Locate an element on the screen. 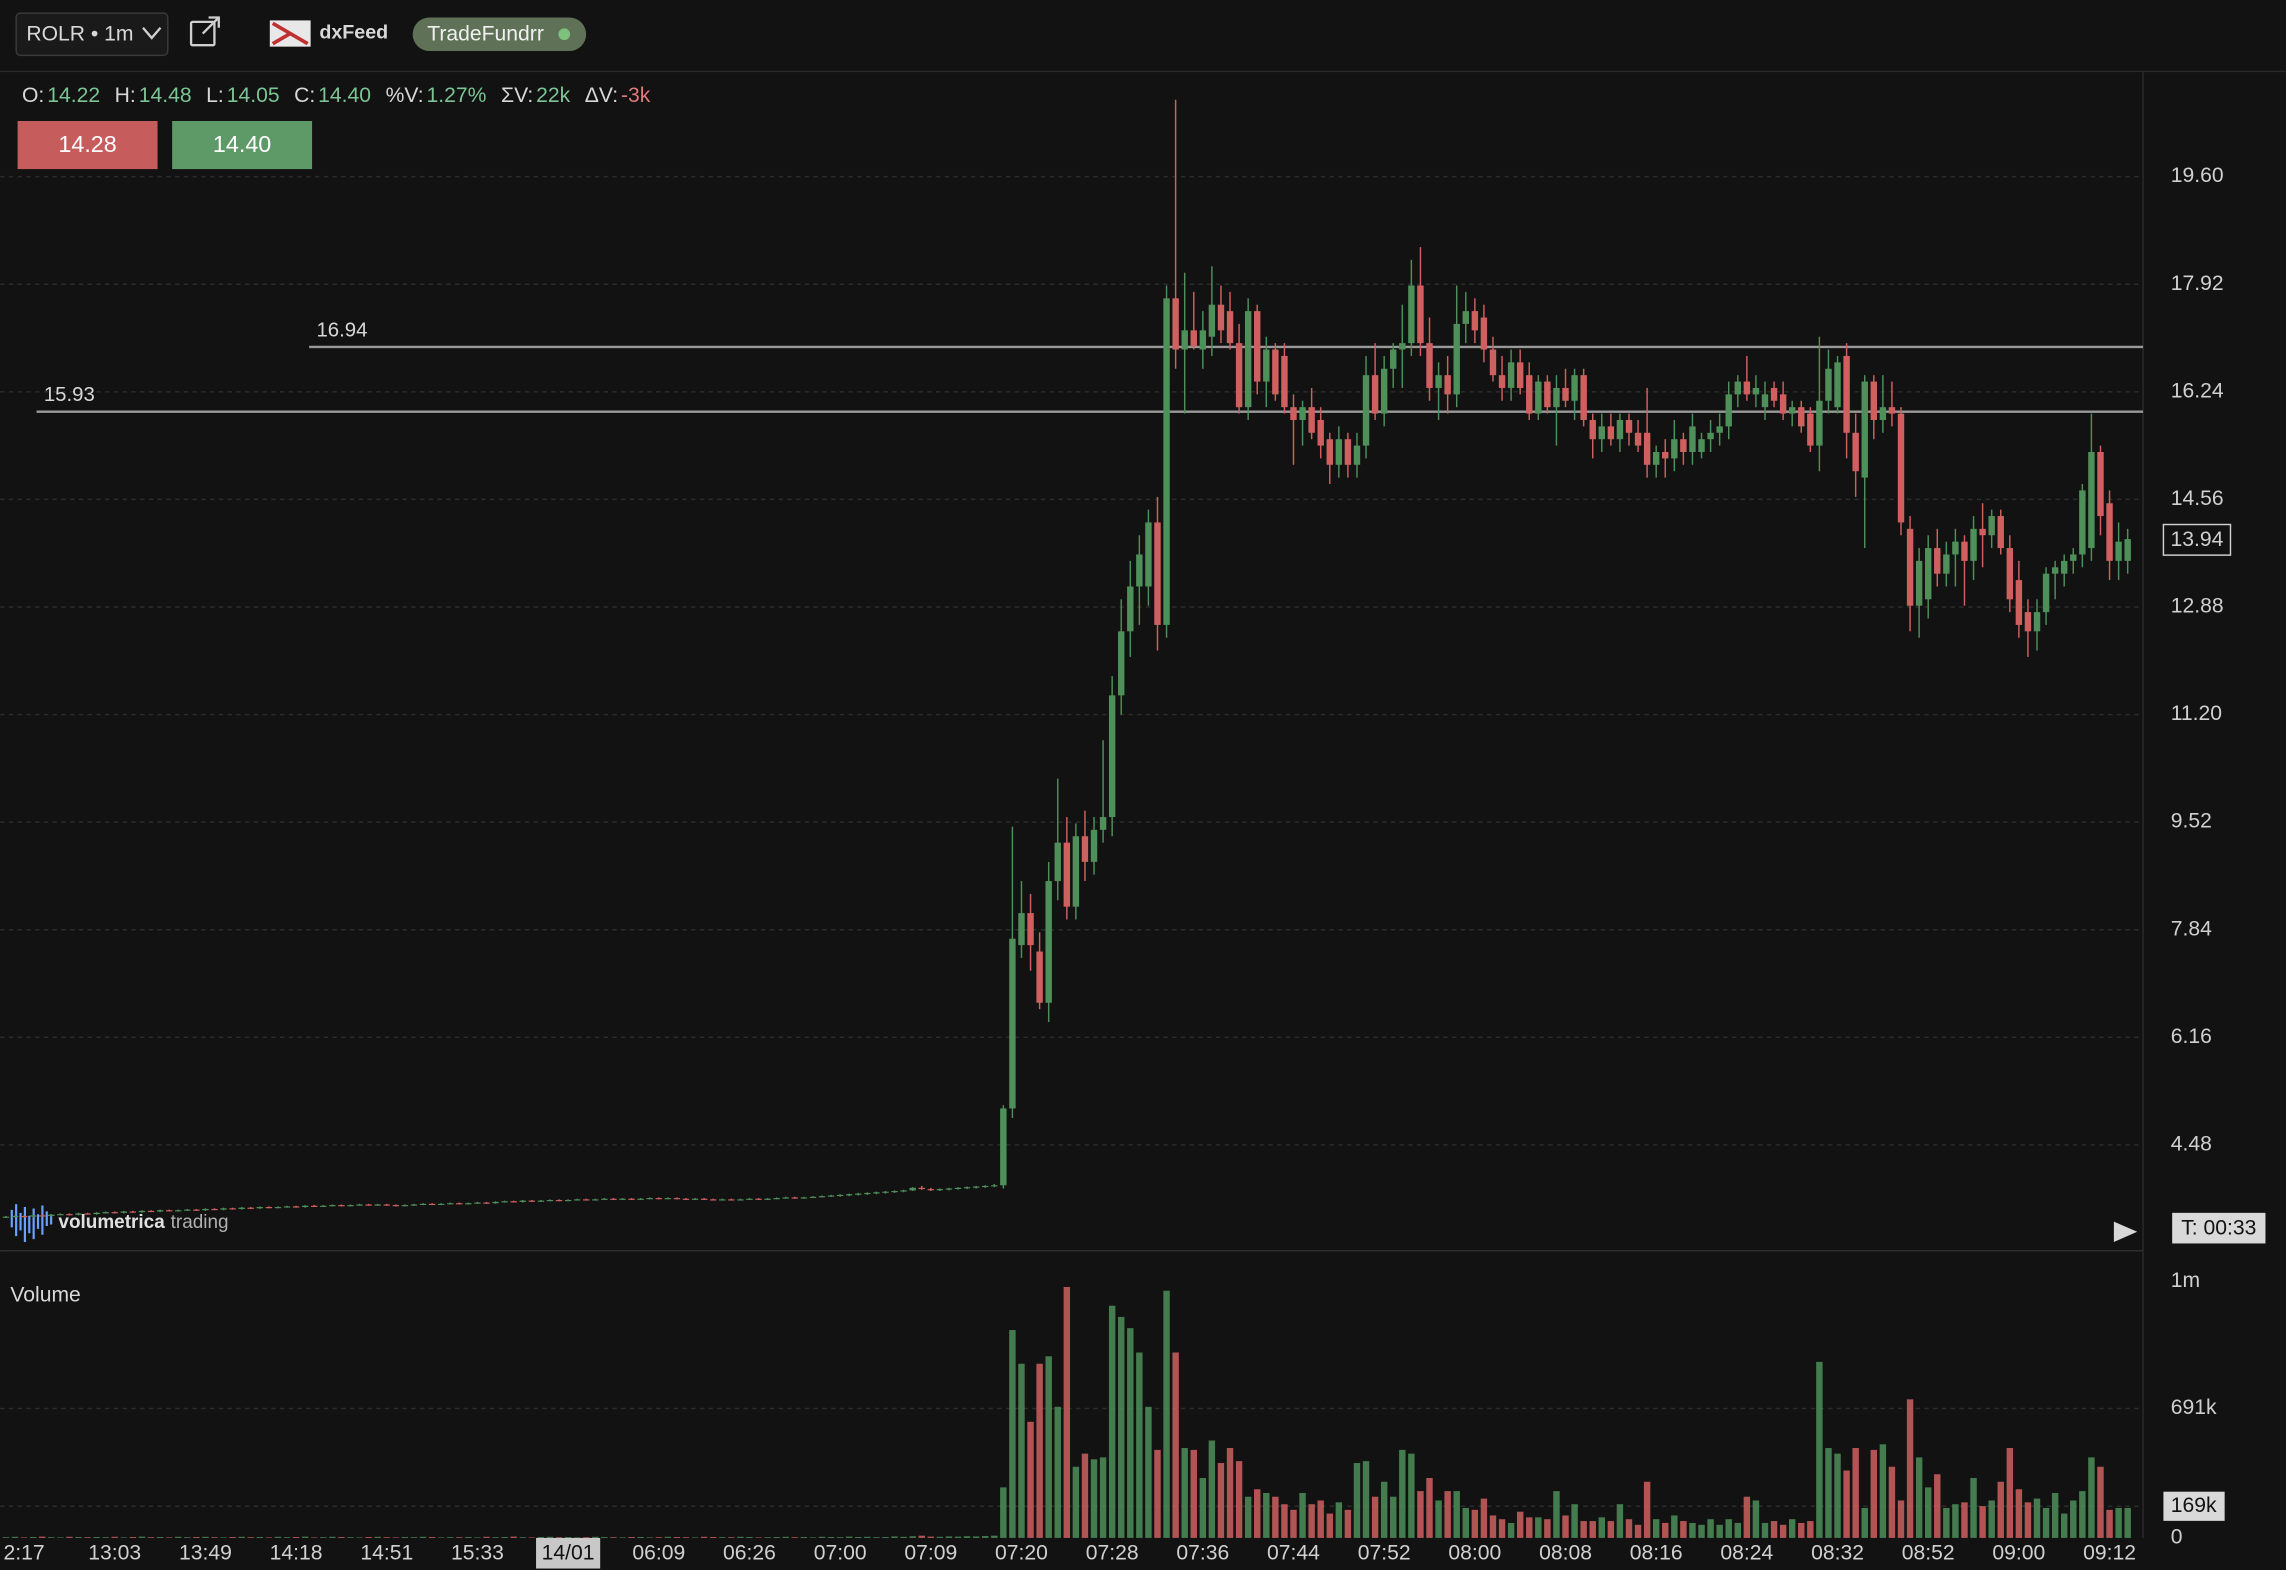  x-tick-label: 08:32 is located at coordinates (1837, 1553).